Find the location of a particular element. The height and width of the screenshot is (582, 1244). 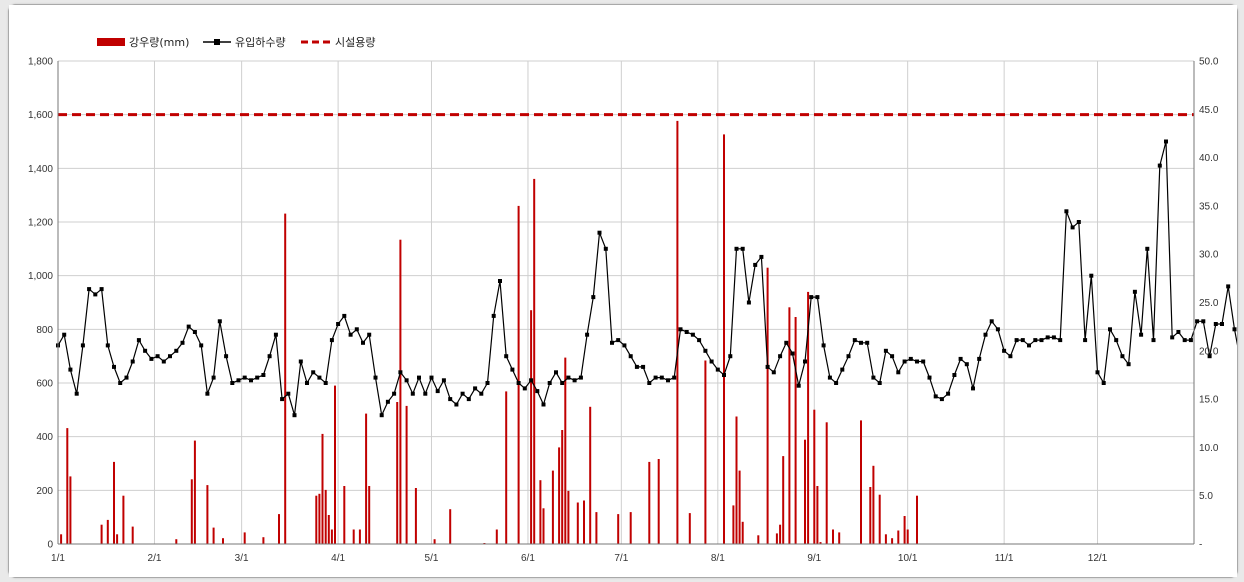

y-right-tick-label: 20.0 is located at coordinates (1209, 351).